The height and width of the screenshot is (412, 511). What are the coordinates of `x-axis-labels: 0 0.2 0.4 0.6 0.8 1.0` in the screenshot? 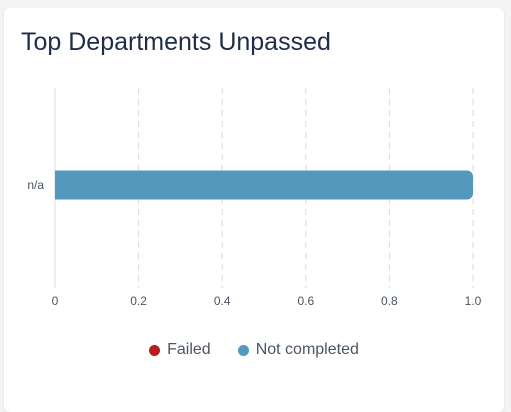 It's located at (267, 301).